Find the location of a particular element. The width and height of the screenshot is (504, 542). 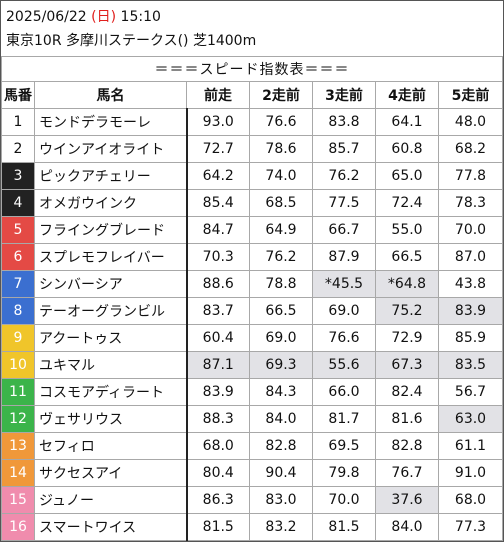

horse-name: アクートゥス is located at coordinates (111, 338).